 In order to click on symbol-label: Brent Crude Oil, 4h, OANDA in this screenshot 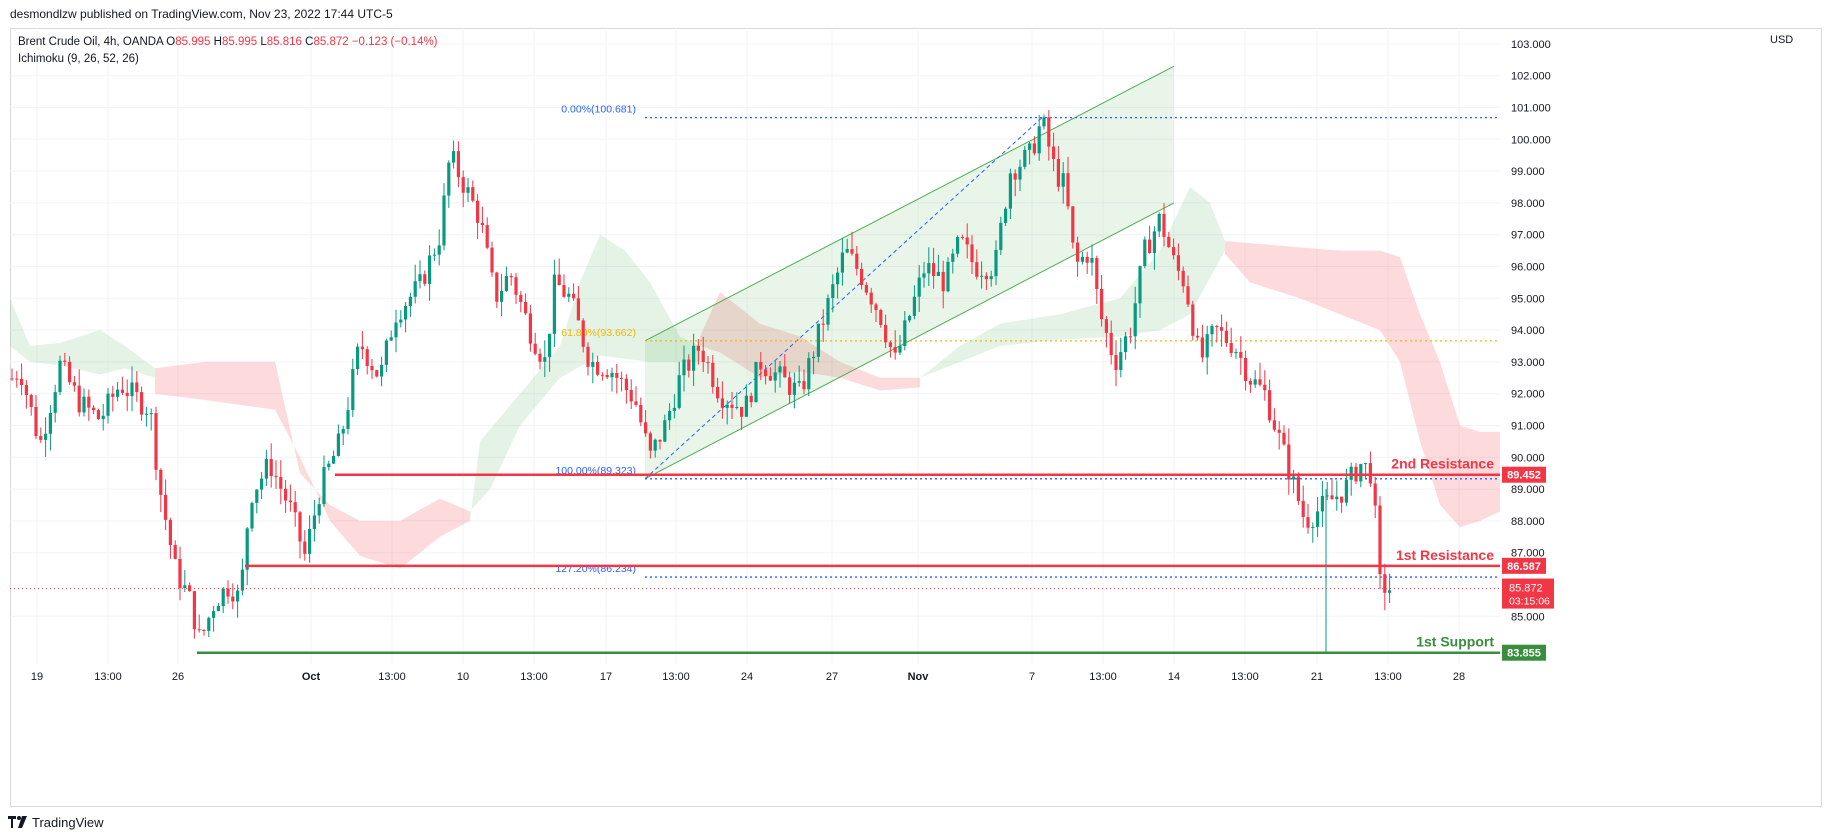, I will do `click(91, 42)`.